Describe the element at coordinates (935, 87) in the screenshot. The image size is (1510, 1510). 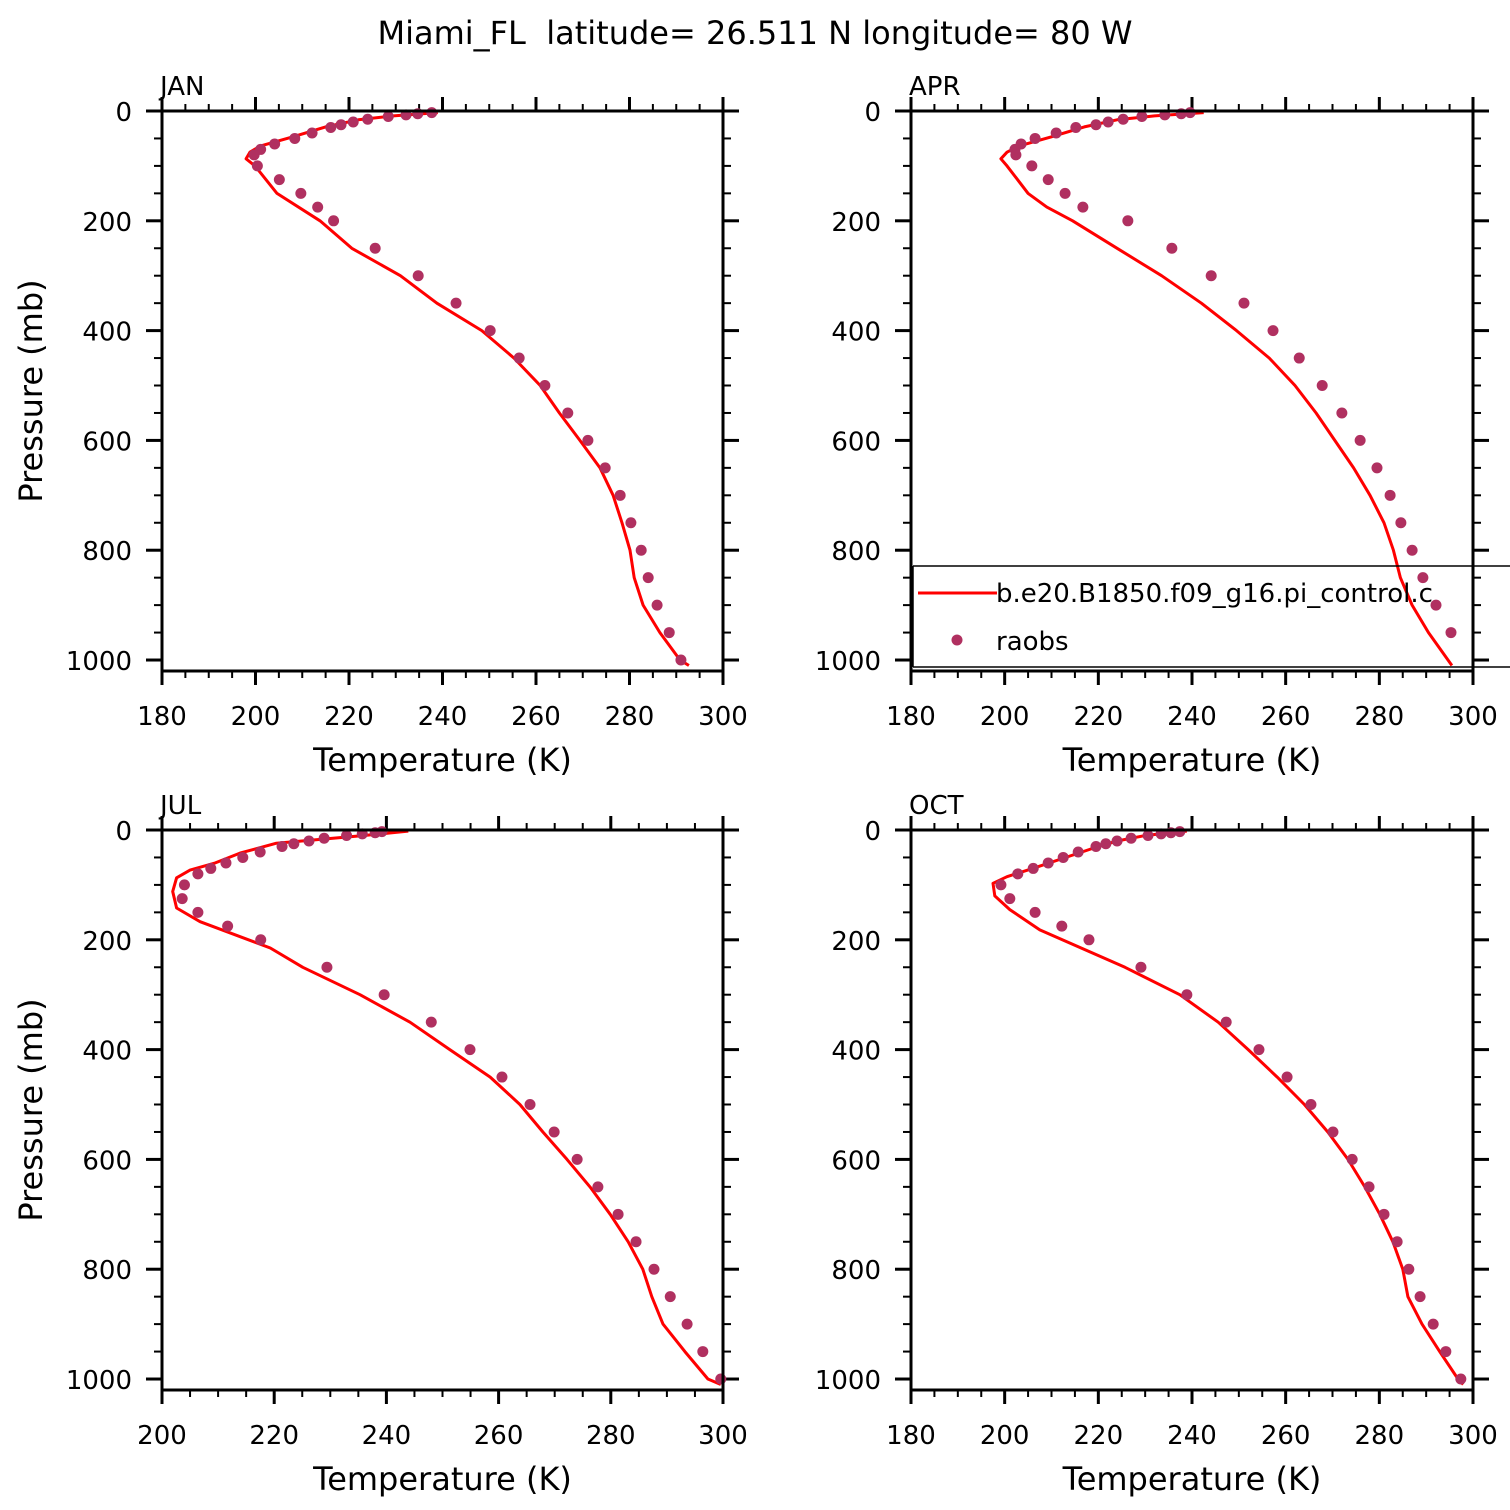
I see `panel-label: APR` at that location.